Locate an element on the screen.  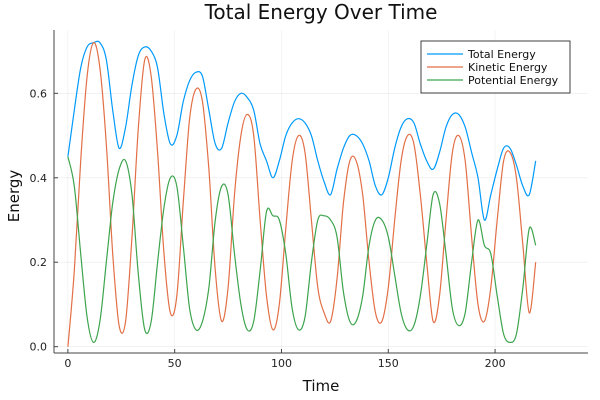
x-tick-label: 200 is located at coordinates (495, 363).